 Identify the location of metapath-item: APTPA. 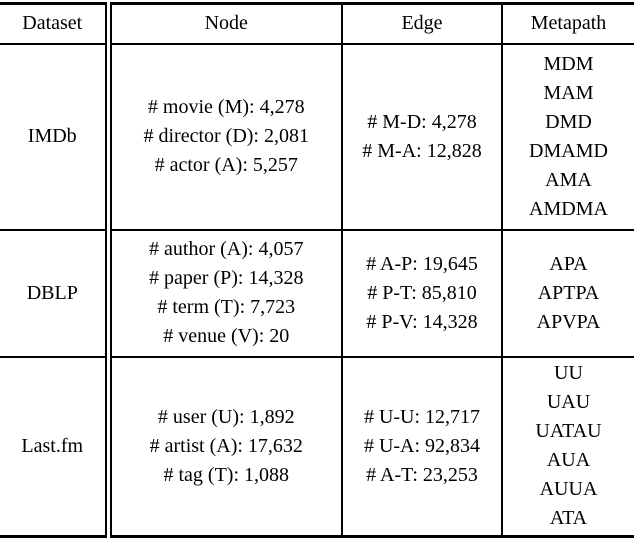
(568, 292).